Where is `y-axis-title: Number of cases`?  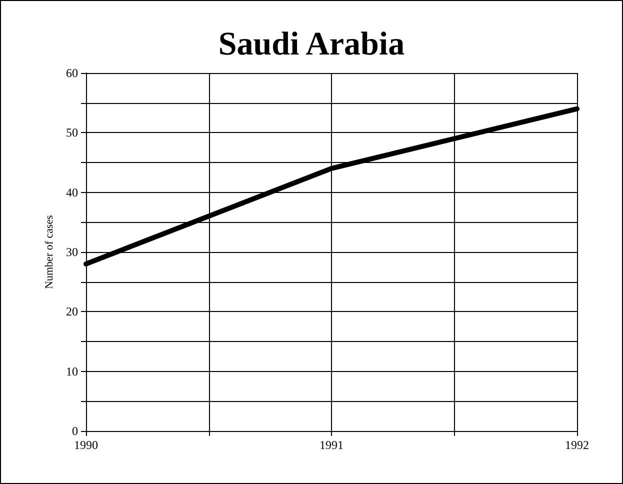 y-axis-title: Number of cases is located at coordinates (50, 252).